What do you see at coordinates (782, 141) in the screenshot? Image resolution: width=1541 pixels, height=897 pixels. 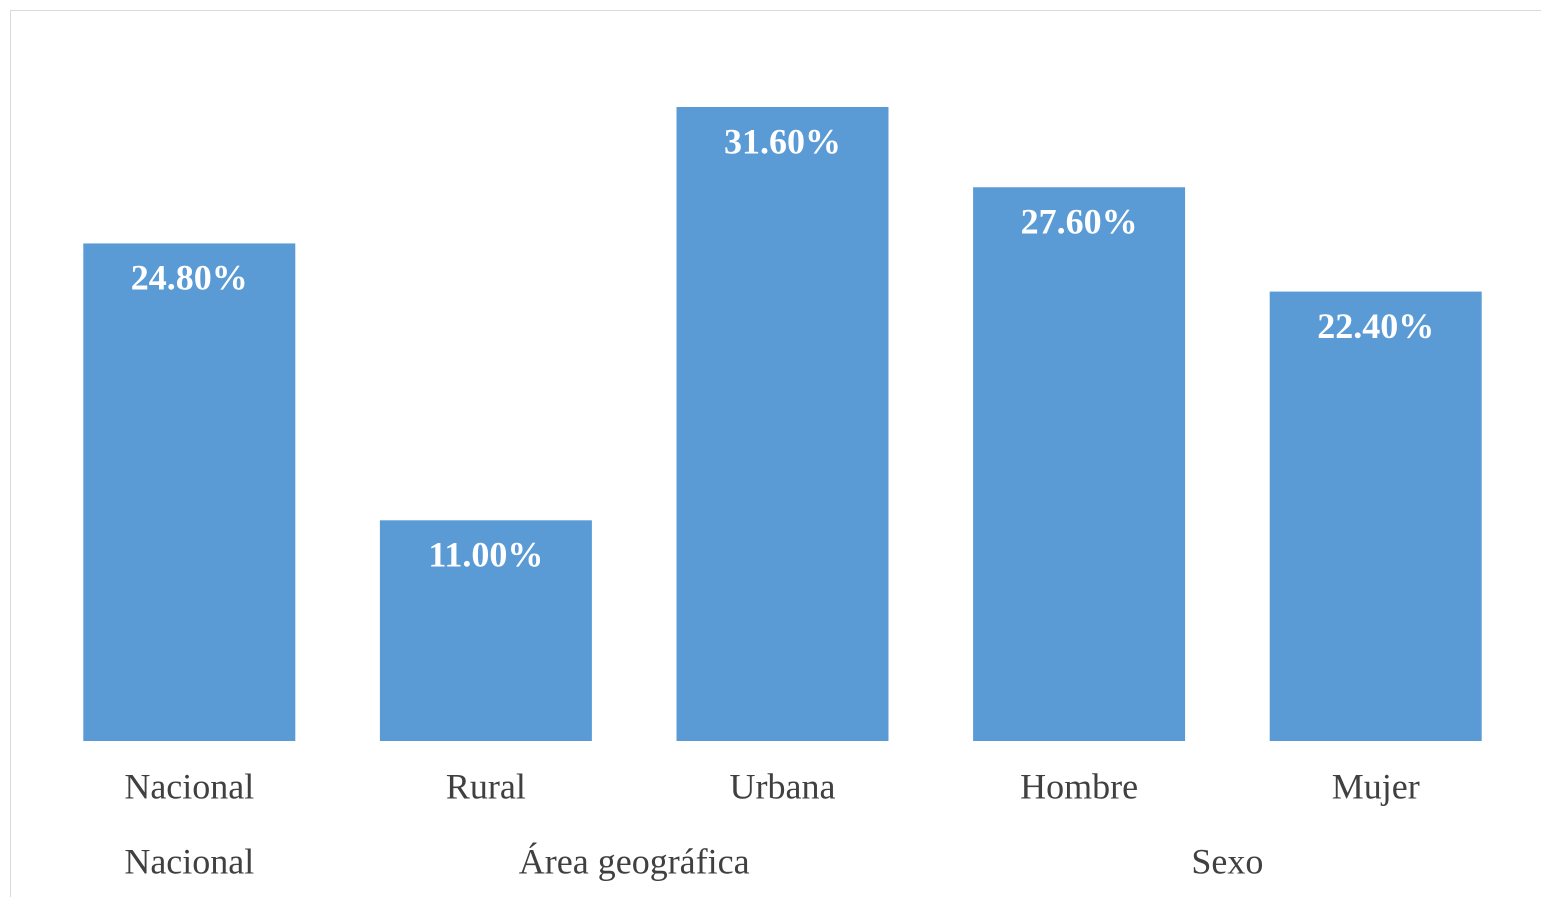 I see `data-label: 31.60%` at bounding box center [782, 141].